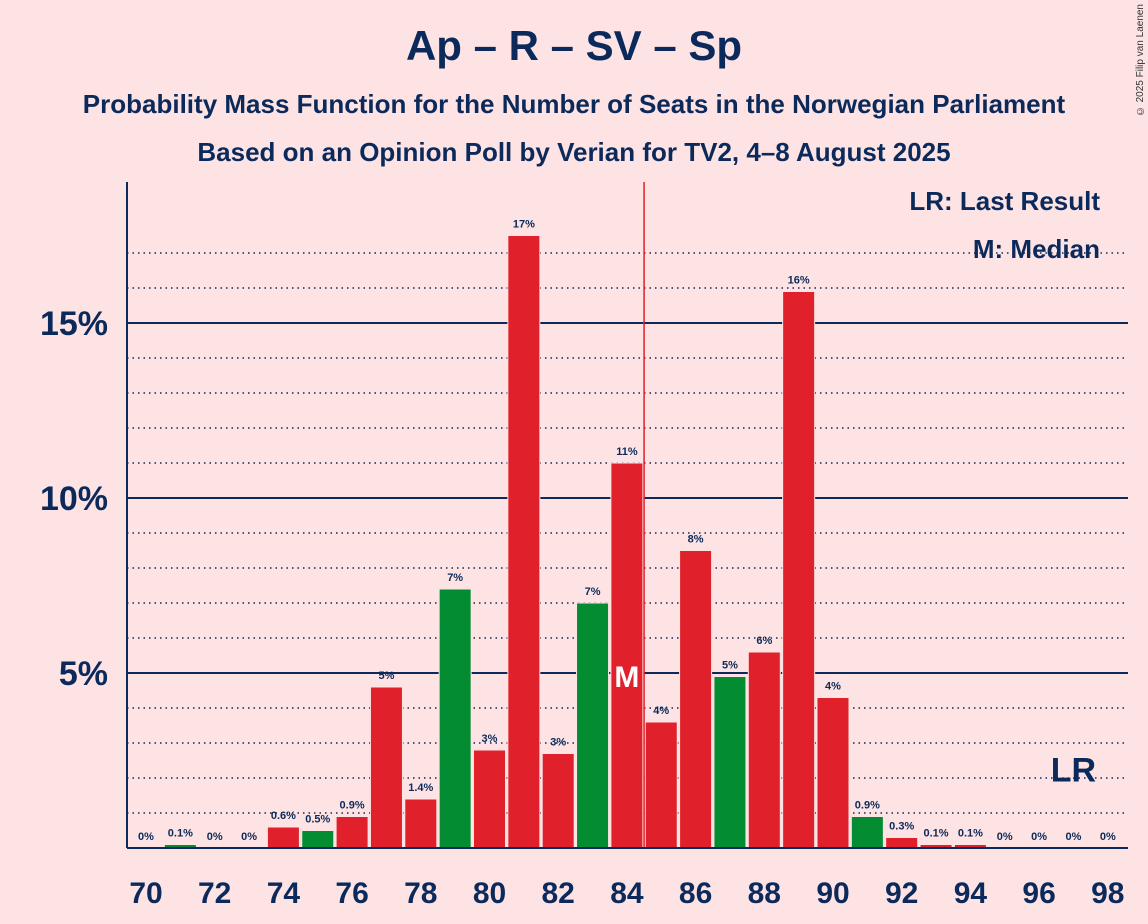 The width and height of the screenshot is (1148, 924). I want to click on chart-title: Ap – R – SV – Sp, so click(574, 45).